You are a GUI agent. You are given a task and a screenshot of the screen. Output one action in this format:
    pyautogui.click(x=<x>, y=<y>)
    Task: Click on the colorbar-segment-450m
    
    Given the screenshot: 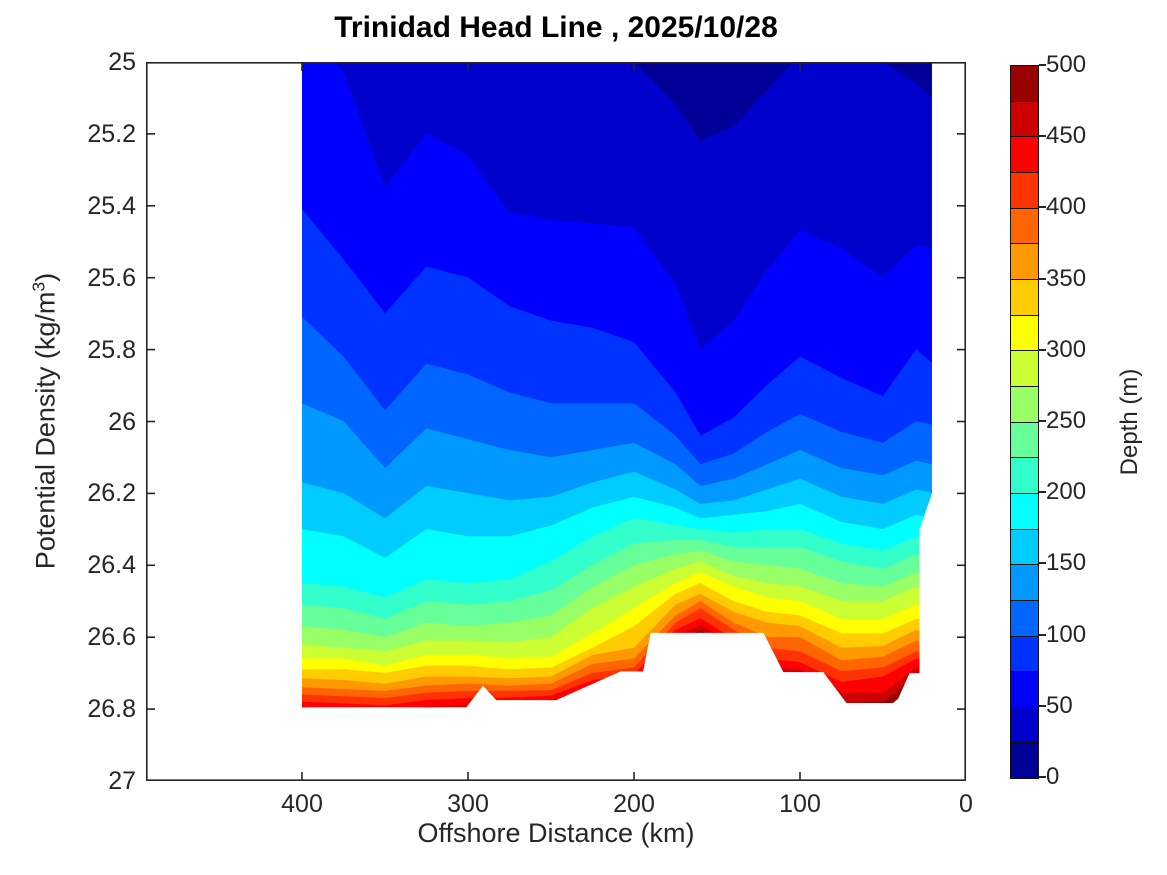 What is the action you would take?
    pyautogui.click(x=1024, y=155)
    